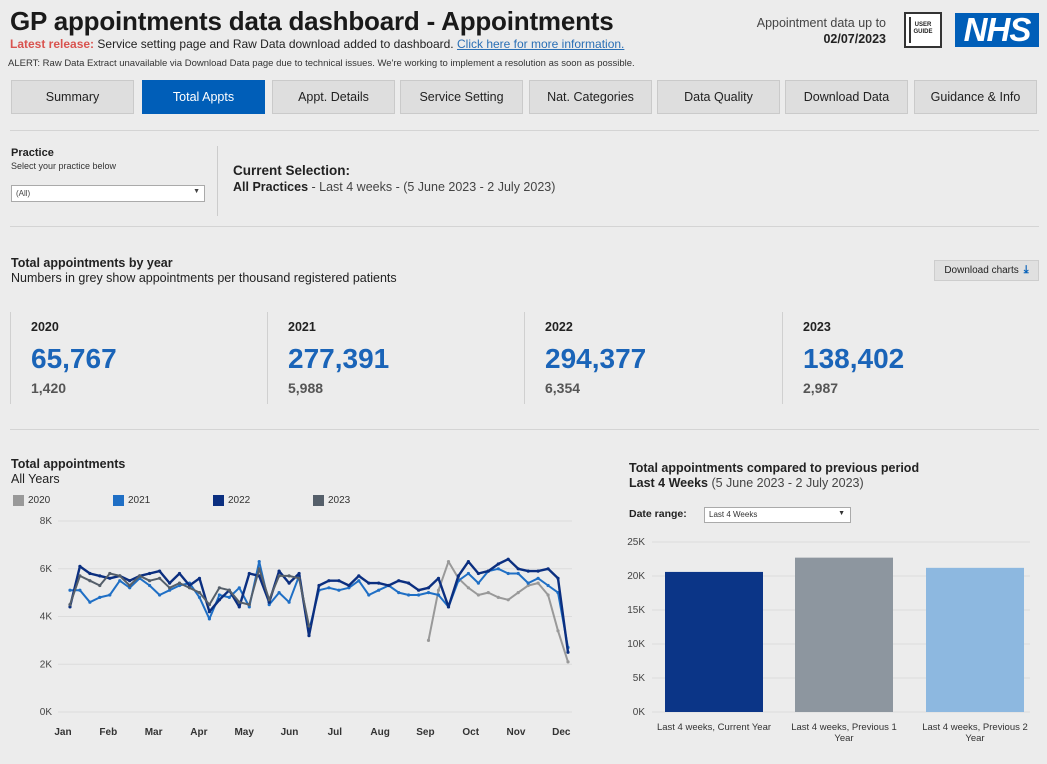  I want to click on tab-guidance-info: Guidance & Info, so click(975, 97).